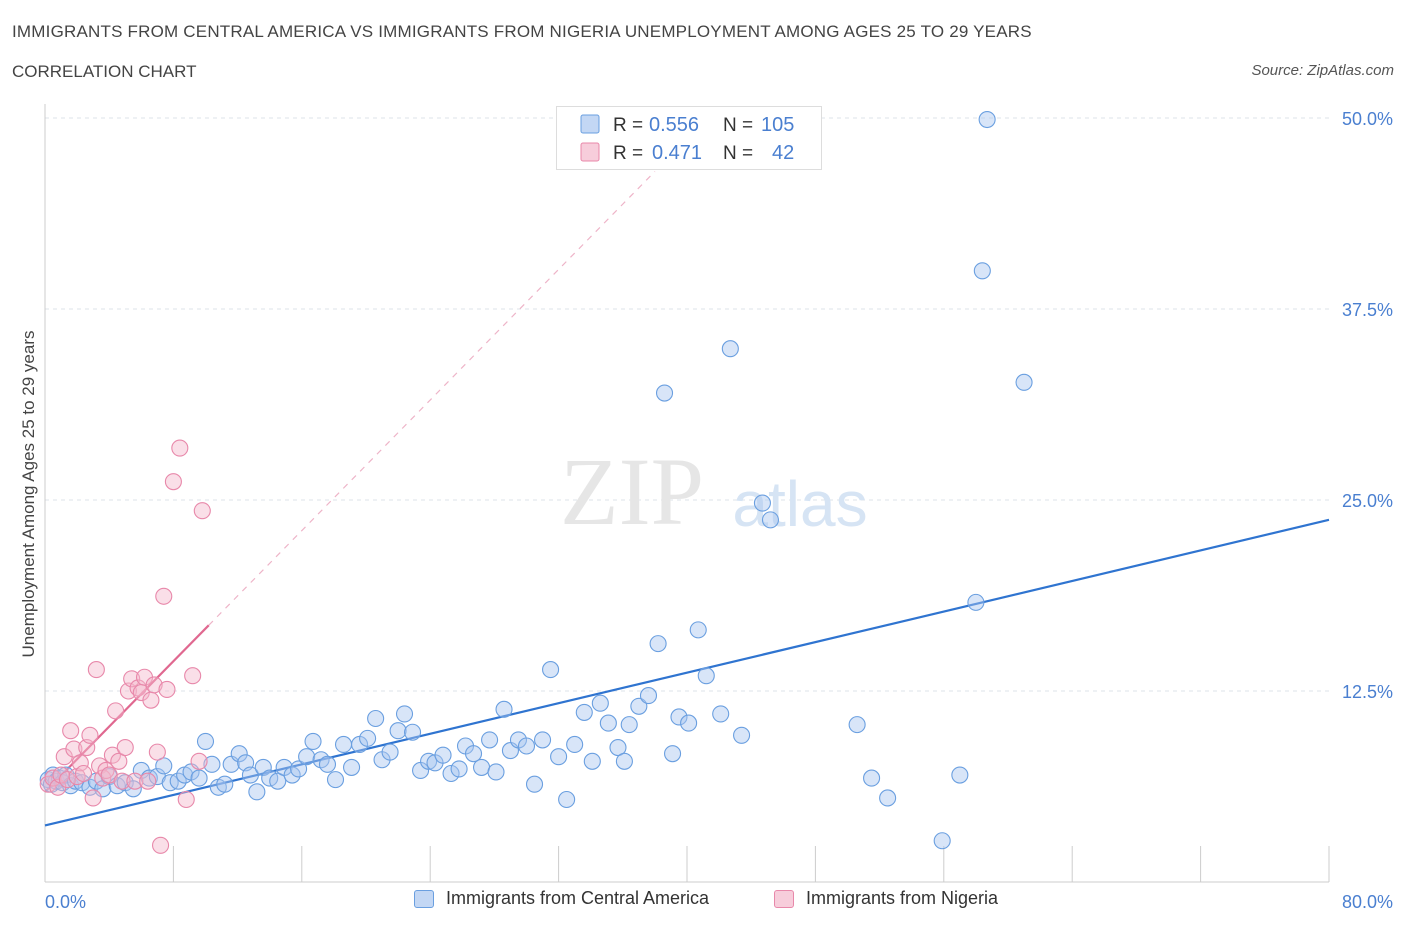 The image size is (1406, 930). What do you see at coordinates (28, 494) in the screenshot?
I see `y-axis-label: Unemployment Among Ages 25 to 29 years` at bounding box center [28, 494].